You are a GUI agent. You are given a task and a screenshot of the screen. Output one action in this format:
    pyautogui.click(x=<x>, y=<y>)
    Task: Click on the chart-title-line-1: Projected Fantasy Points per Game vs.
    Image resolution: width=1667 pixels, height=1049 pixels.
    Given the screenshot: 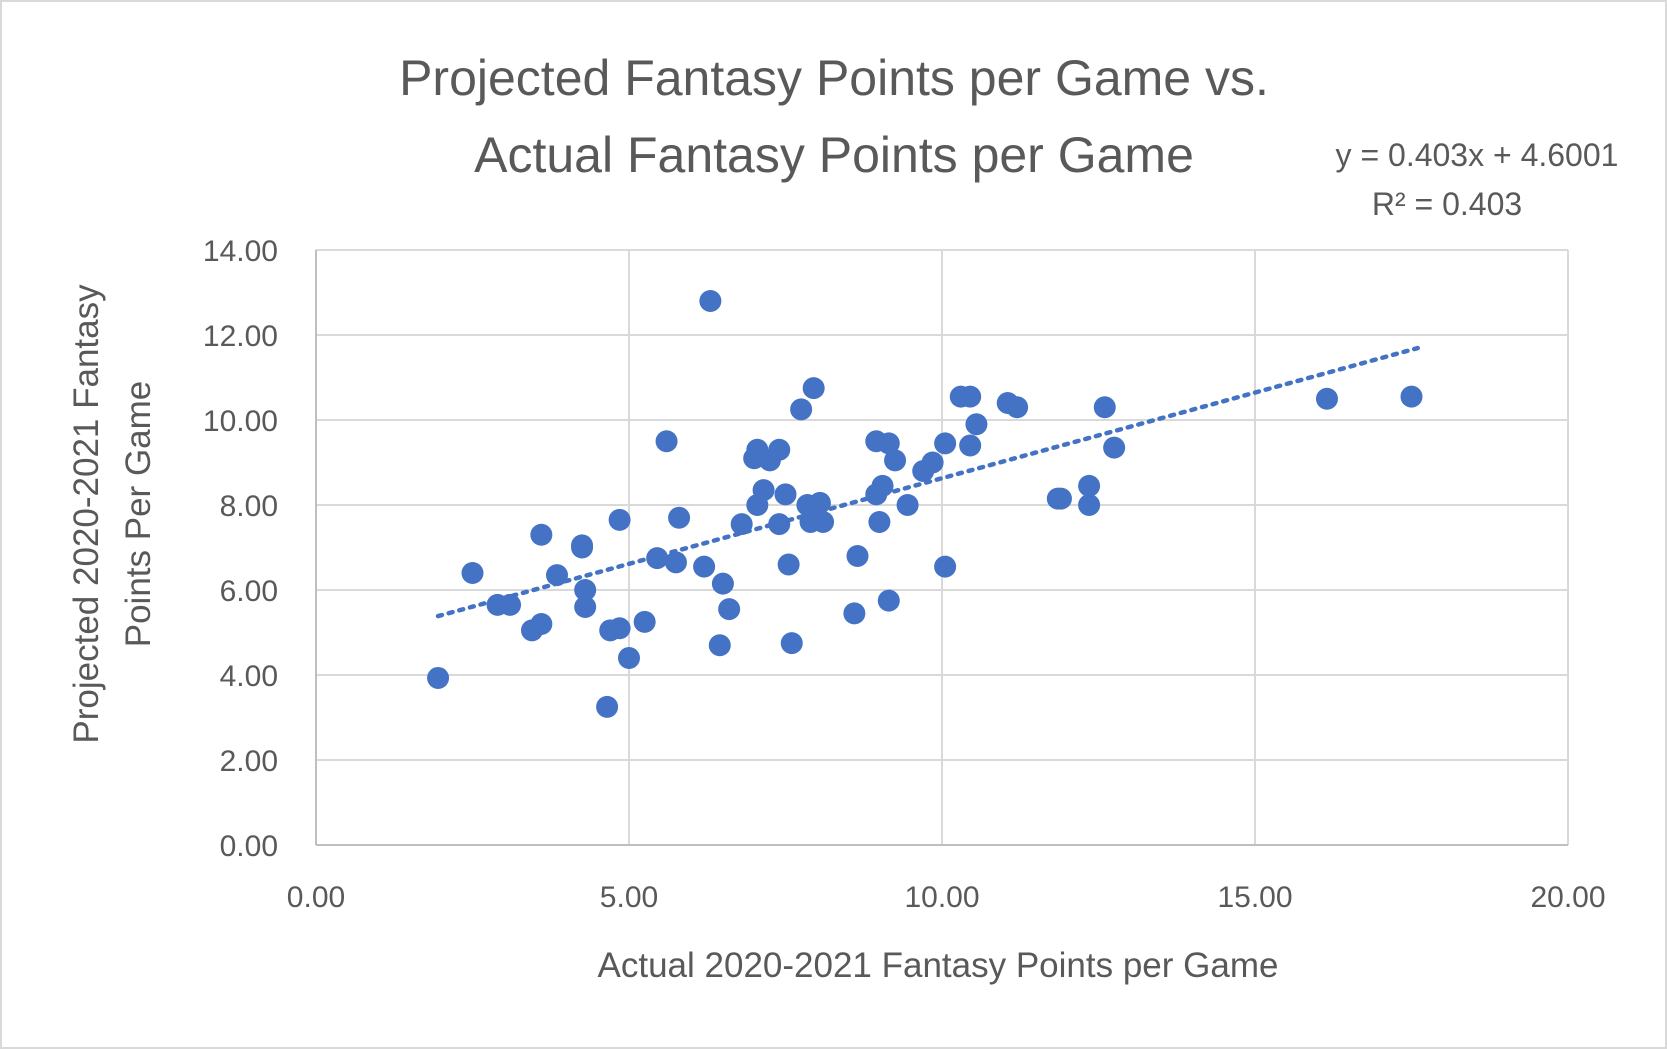 What is the action you would take?
    pyautogui.click(x=834, y=78)
    